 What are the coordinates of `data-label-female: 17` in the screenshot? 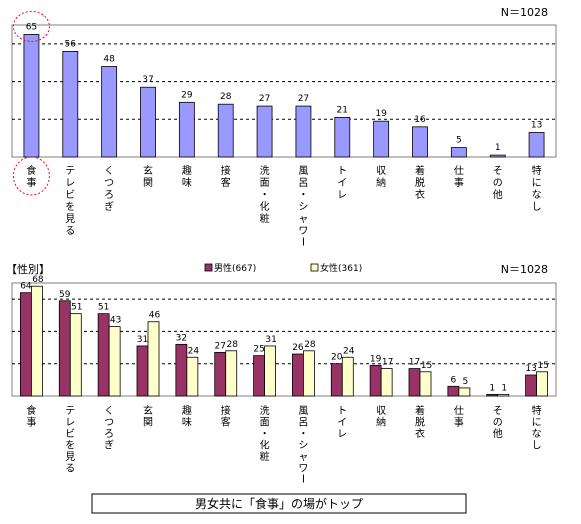 It's located at (387, 363).